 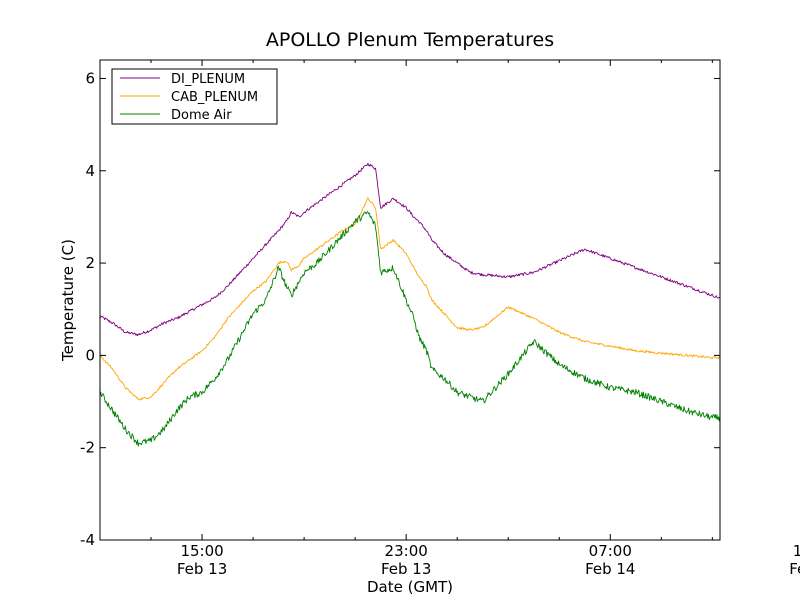 What do you see at coordinates (90, 171) in the screenshot?
I see `y-tick-label: 4` at bounding box center [90, 171].